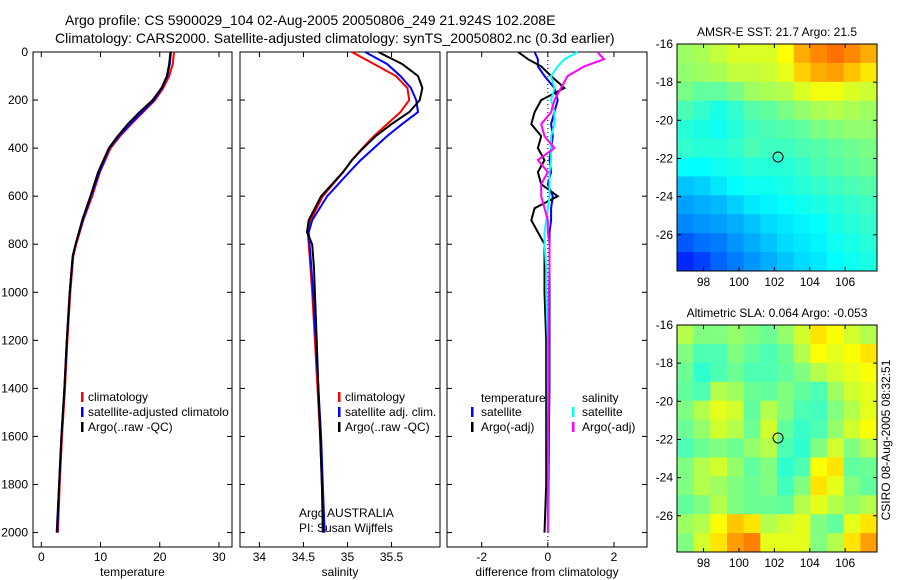 This screenshot has height=580, width=900. Describe the element at coordinates (665, 516) in the screenshot. I see `y-tick-label: -26` at that location.